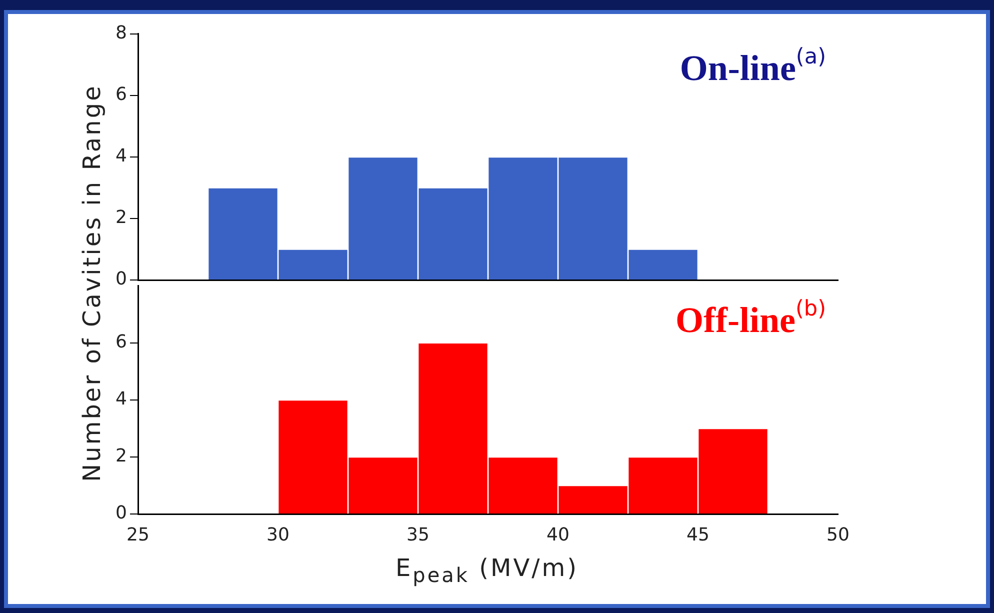 The image size is (994, 613). What do you see at coordinates (138, 535) in the screenshot?
I see `x-tick-label: 25` at bounding box center [138, 535].